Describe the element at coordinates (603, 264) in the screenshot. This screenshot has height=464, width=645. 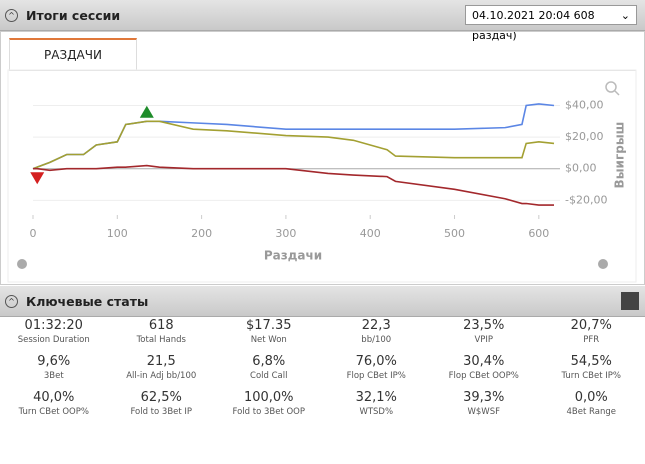
I see `info-icon` at that location.